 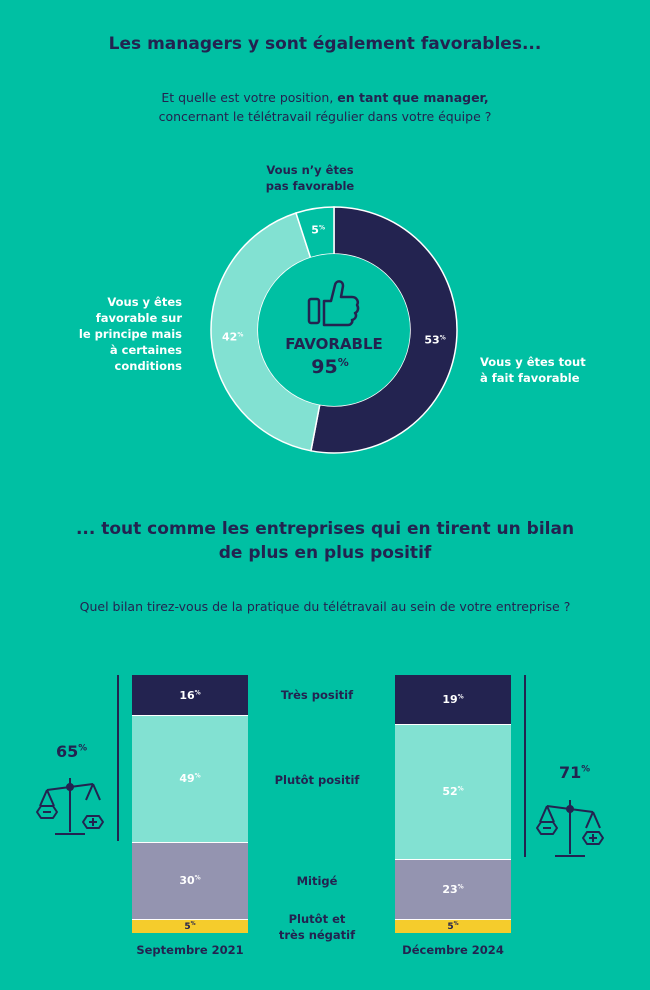 What do you see at coordinates (413, 97) in the screenshot?
I see `question-emphasis: en tant que manager,` at bounding box center [413, 97].